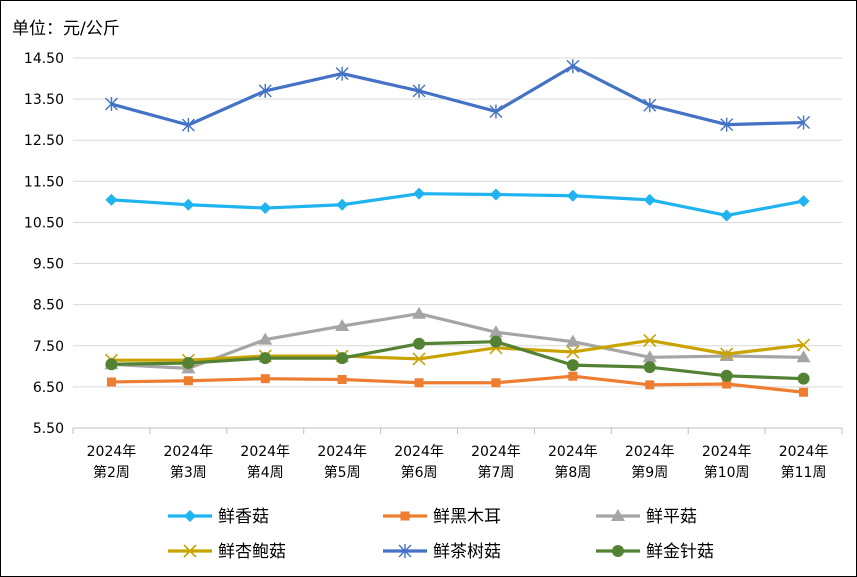 This screenshot has width=857, height=577. Describe the element at coordinates (111, 472) in the screenshot. I see `x-tick-label: 第2周` at that location.